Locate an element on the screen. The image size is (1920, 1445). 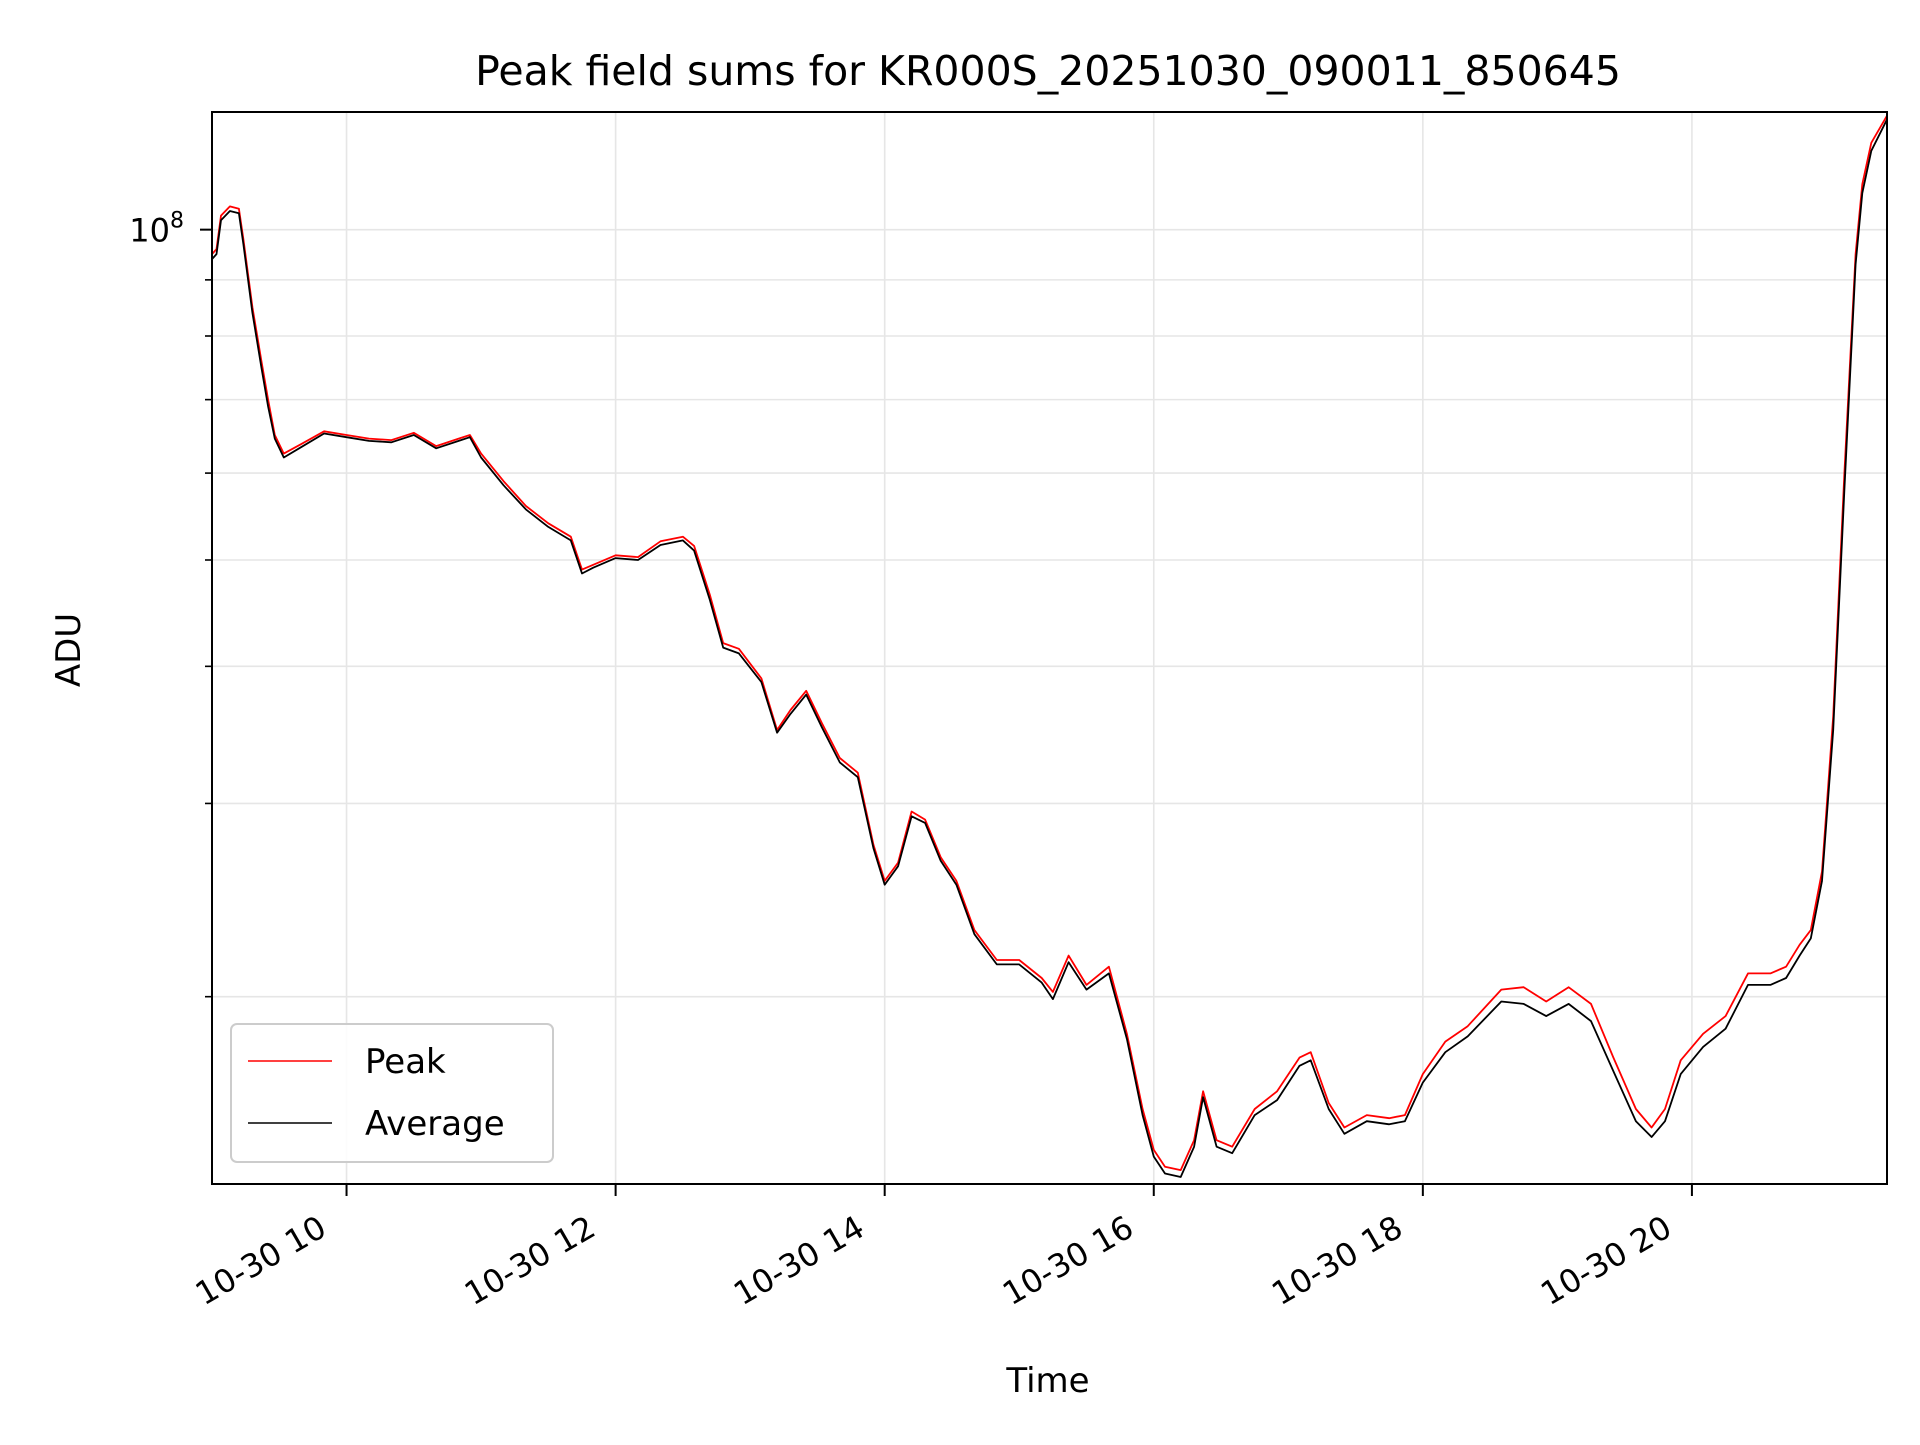
legend-box is located at coordinates (392, 1093).